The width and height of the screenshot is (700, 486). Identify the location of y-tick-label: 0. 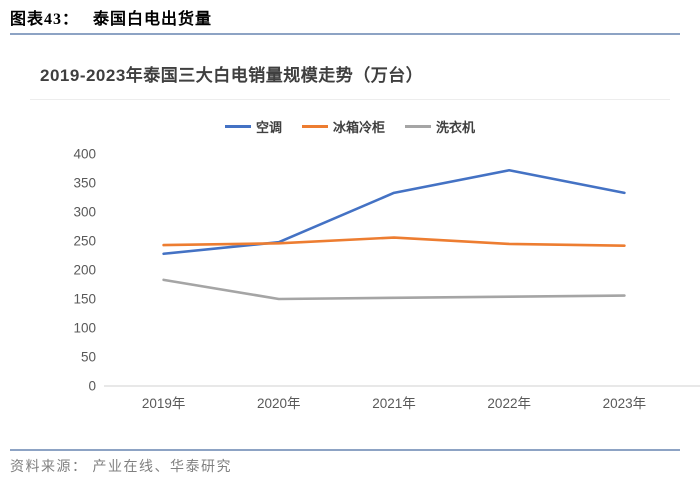
(92, 386).